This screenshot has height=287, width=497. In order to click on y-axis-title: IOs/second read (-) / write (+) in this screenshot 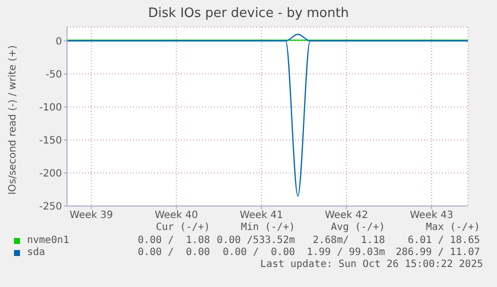, I will do `click(13, 120)`.